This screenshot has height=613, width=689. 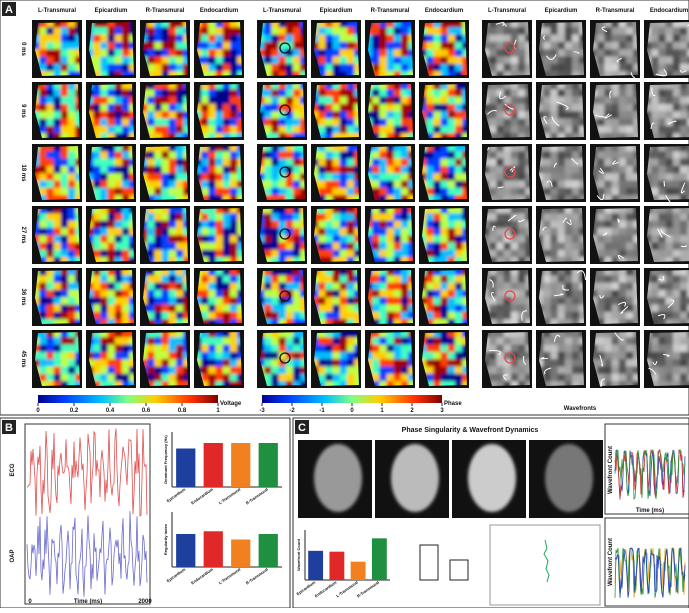 What do you see at coordinates (23, 297) in the screenshot?
I see `row-label: 36 ms` at bounding box center [23, 297].